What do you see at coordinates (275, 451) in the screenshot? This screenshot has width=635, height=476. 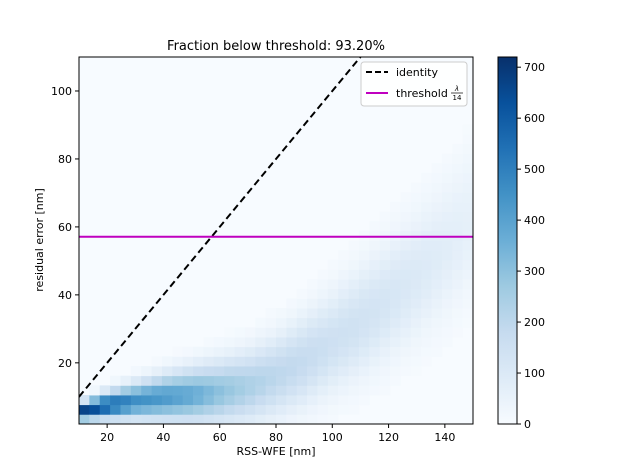 I see `x-axis-label: RSS-WFE [nm]` at bounding box center [275, 451].